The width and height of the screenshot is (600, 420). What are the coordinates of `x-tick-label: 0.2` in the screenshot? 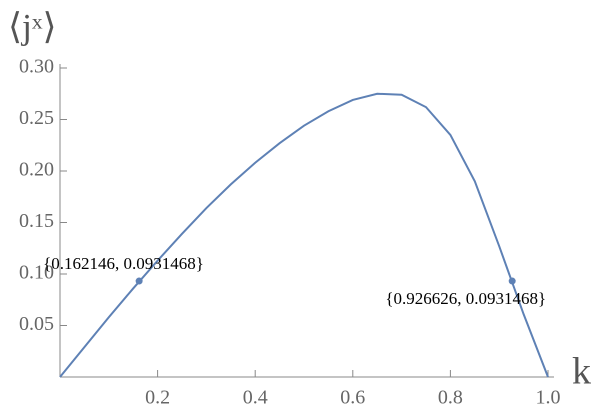 It's located at (157, 398).